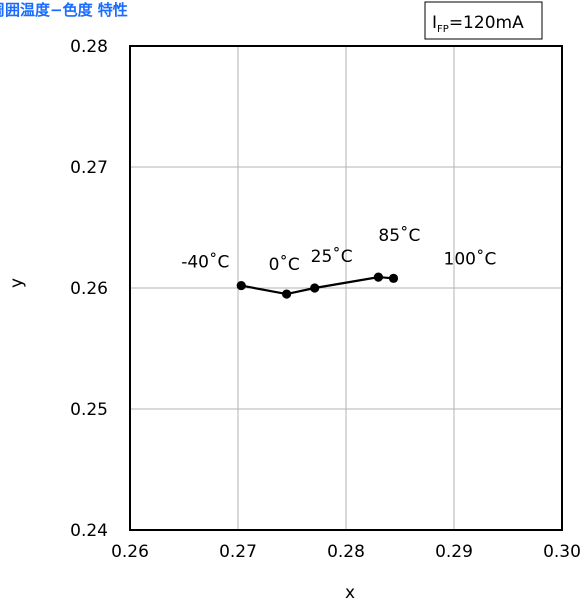  Describe the element at coordinates (470, 258) in the screenshot. I see `point-label: 100˚C` at that location.